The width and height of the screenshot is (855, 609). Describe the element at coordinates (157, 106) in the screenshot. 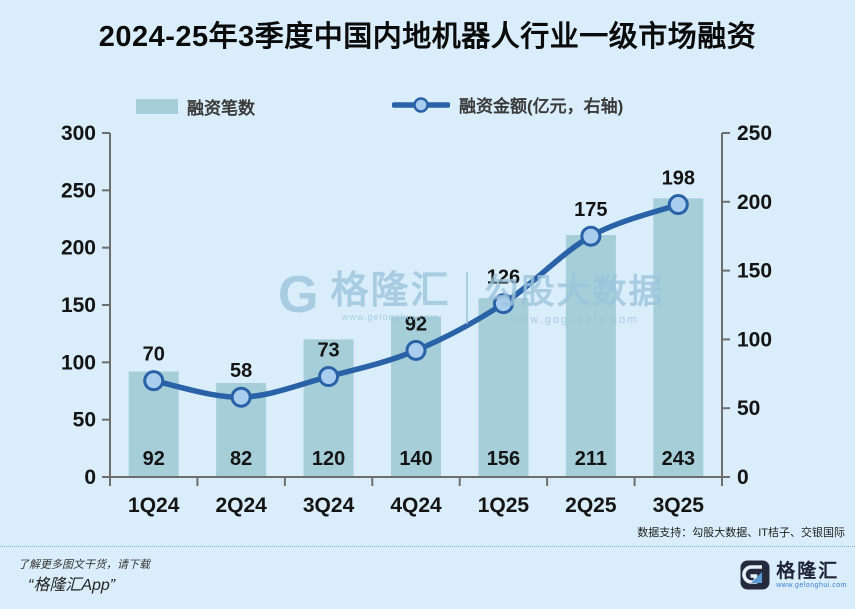

I see `bar-swatch-icon` at that location.